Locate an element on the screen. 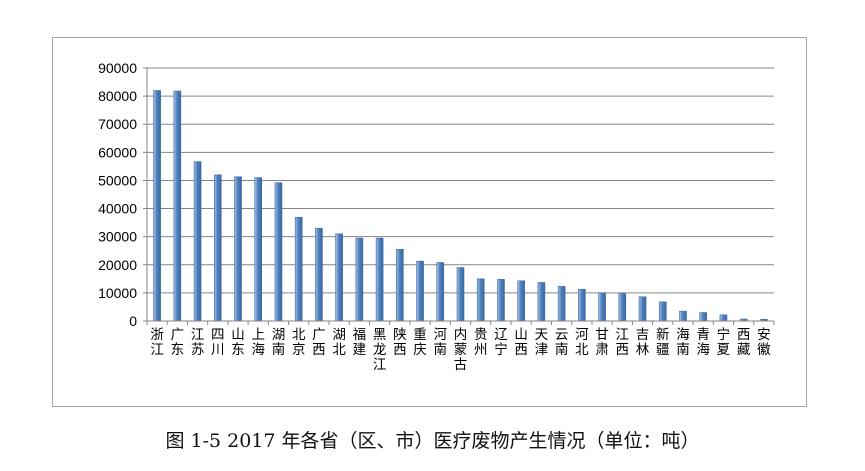 The height and width of the screenshot is (471, 865). x-tick-label: 新疆 is located at coordinates (663, 342).